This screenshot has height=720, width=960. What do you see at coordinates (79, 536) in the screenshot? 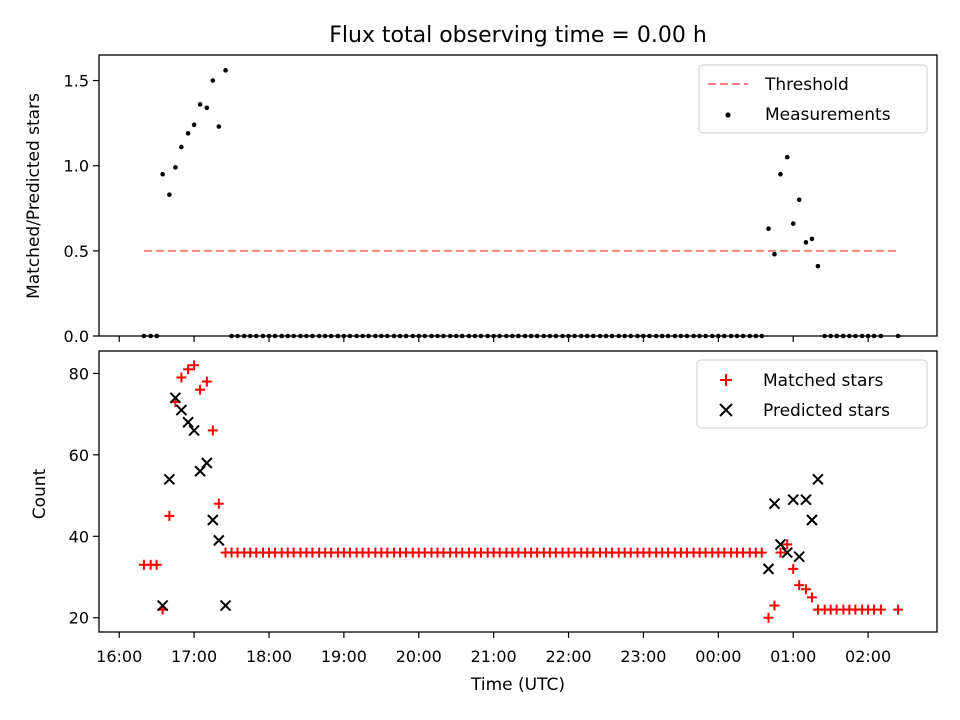
I see `bottom-y-tick-label: 40` at bounding box center [79, 536].